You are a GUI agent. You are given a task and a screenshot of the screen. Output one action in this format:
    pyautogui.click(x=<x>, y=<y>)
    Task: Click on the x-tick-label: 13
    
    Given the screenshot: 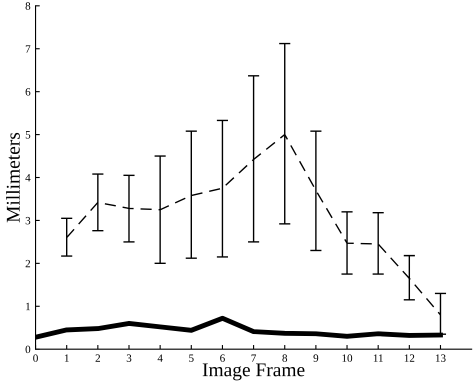 What is the action you would take?
    pyautogui.click(x=441, y=358)
    